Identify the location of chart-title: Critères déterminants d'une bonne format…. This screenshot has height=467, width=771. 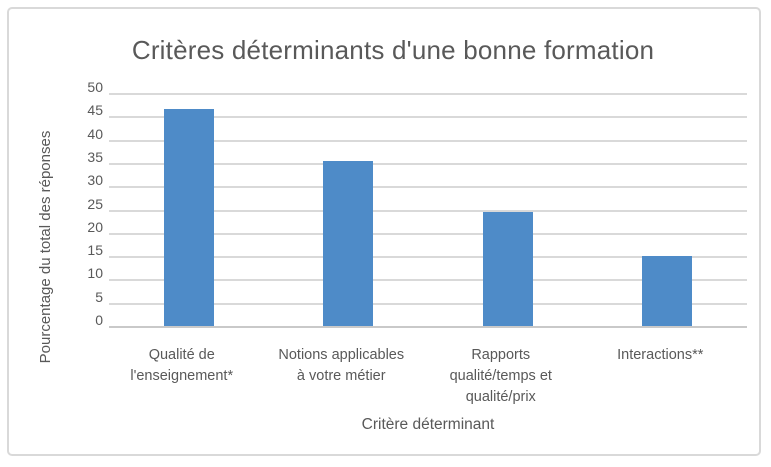
(393, 50).